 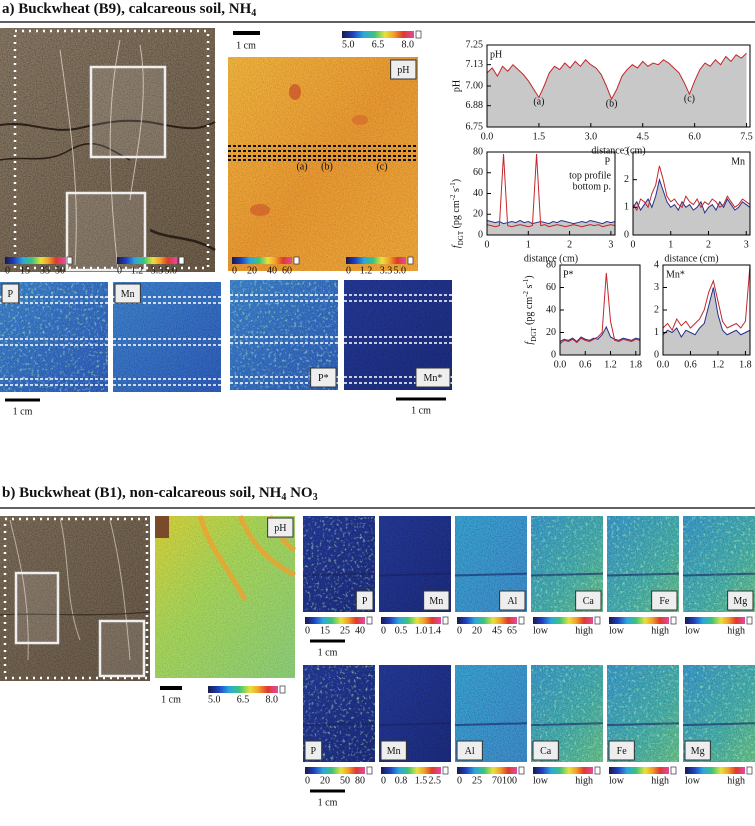 I want to click on colorbar-label: 5.0, so click(x=348, y=44).